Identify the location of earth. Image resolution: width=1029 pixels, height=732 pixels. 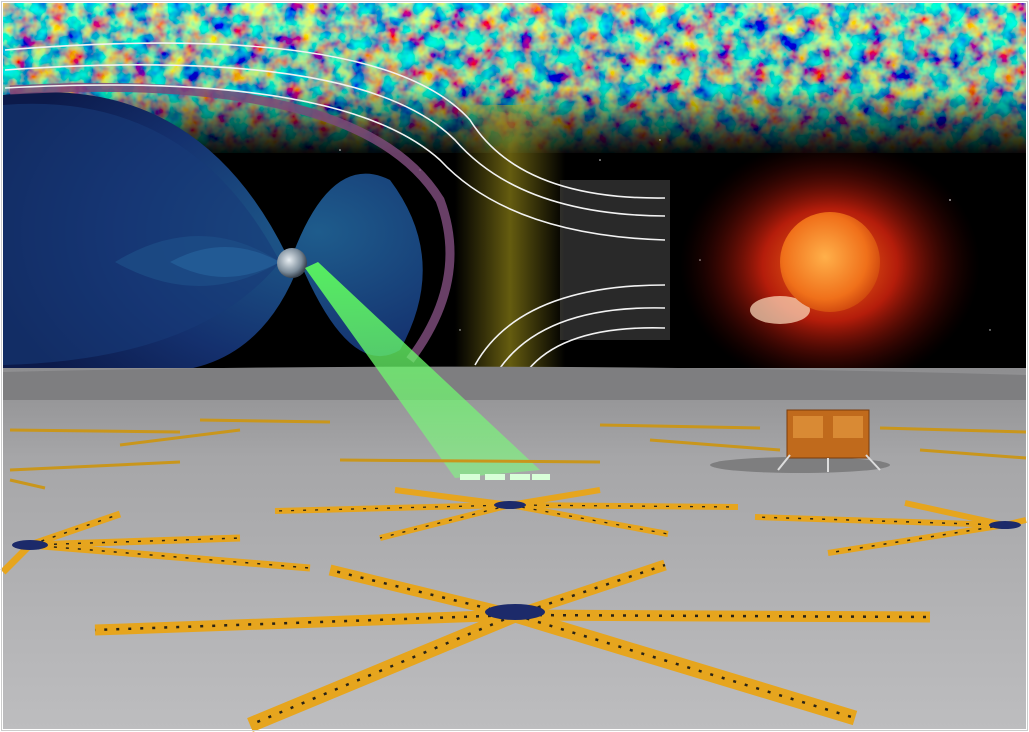
(292, 263).